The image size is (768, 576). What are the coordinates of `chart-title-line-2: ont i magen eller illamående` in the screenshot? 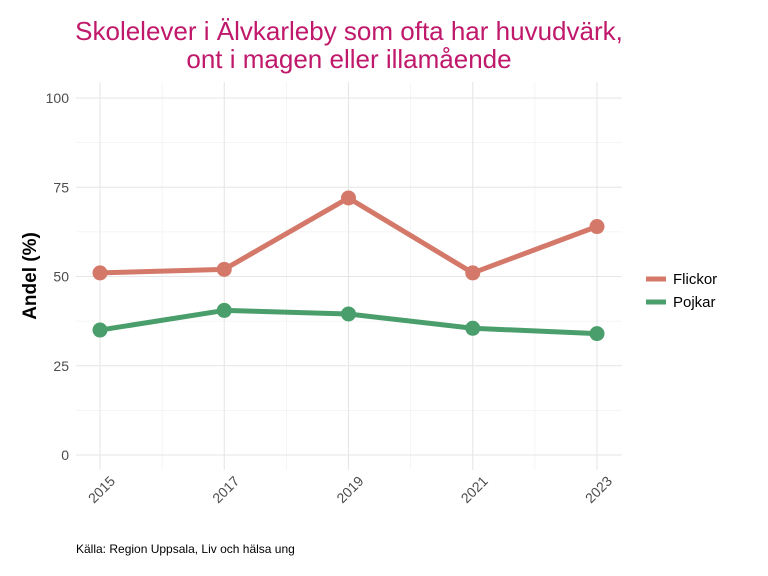 It's located at (348, 59).